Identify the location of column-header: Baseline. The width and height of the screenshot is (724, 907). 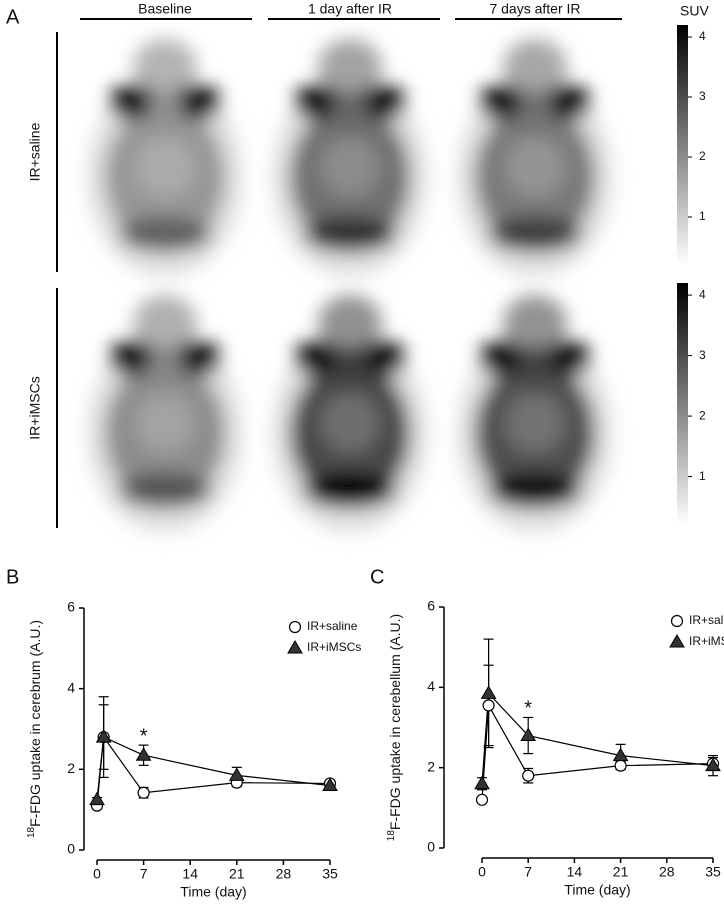
(165, 9).